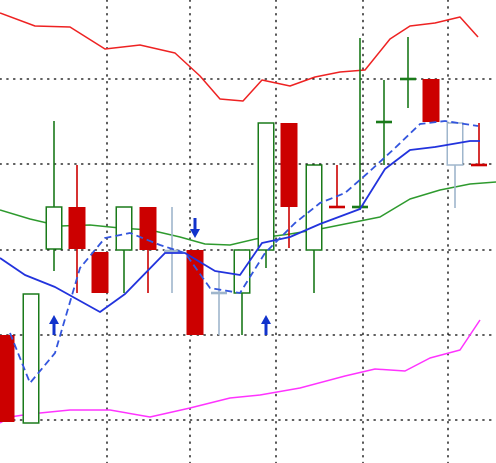  Describe the element at coordinates (160, 276) in the screenshot. I see `signal-arrows` at that location.